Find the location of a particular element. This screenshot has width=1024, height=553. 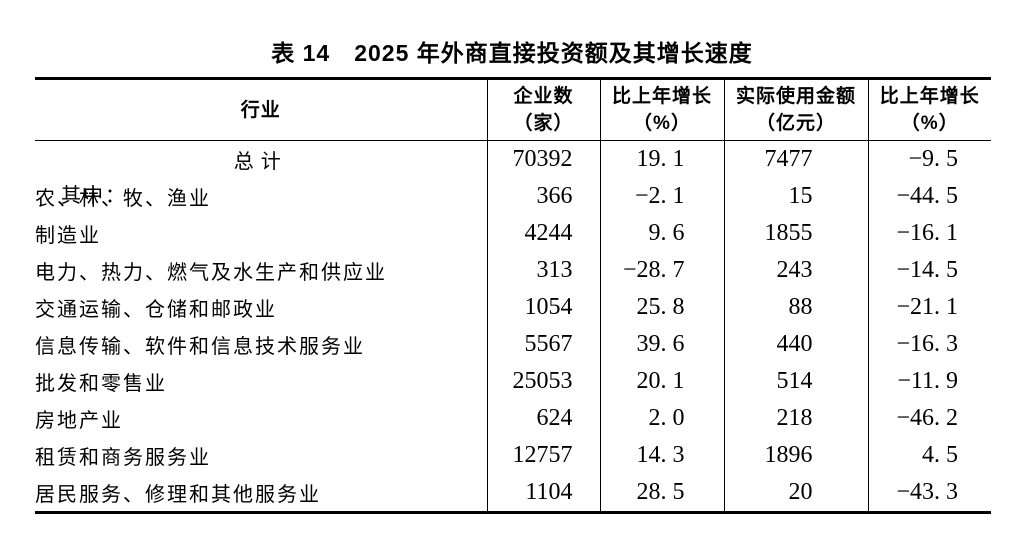

enterprises-growth-cell: 14. 3 is located at coordinates (661, 455).